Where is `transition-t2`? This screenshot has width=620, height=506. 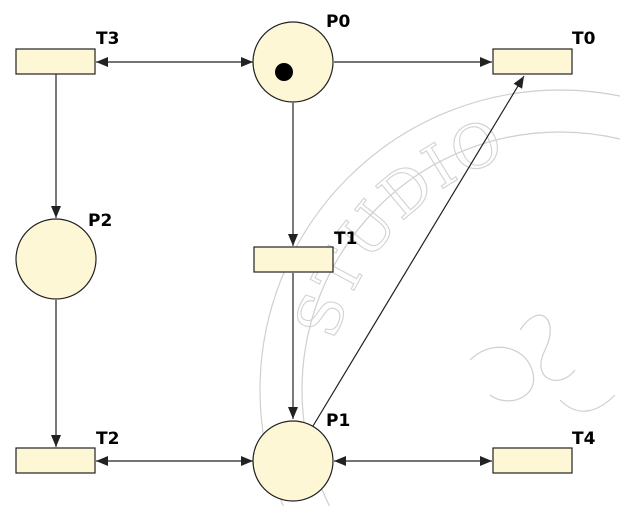
transition-t2 is located at coordinates (55, 460).